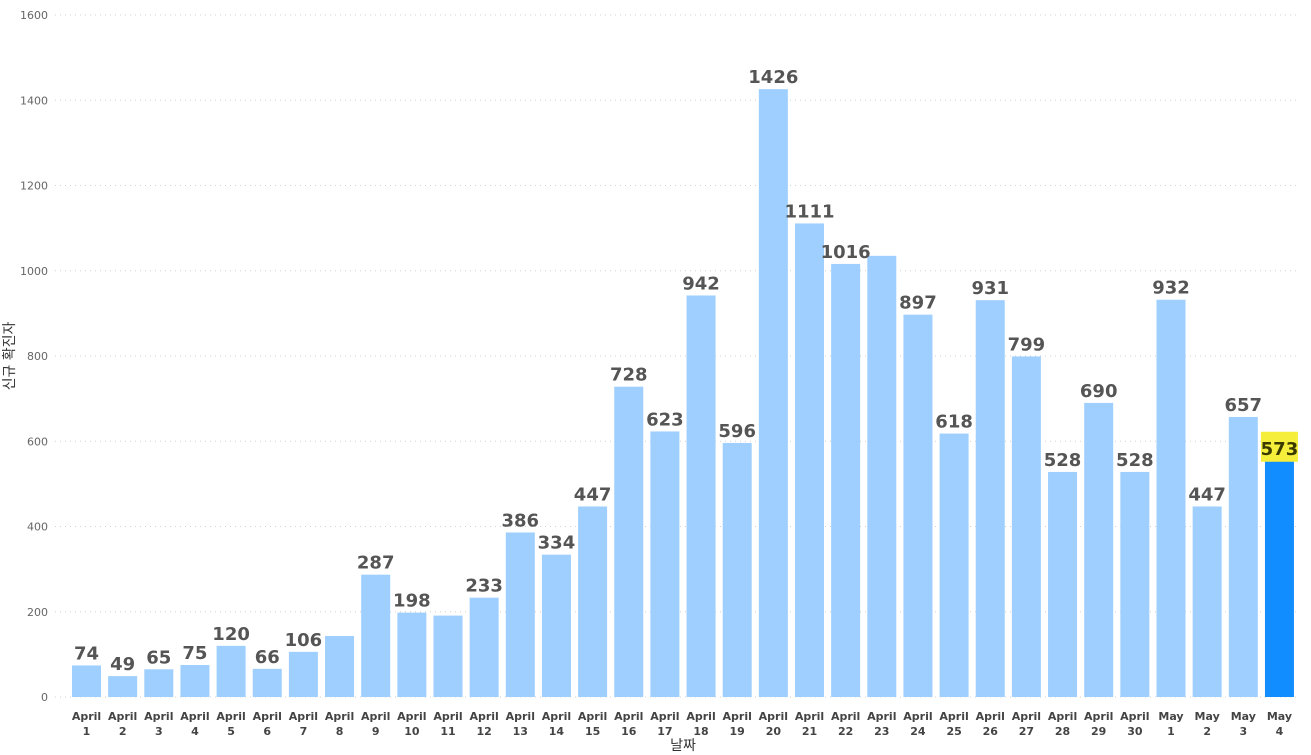  Describe the element at coordinates (1135, 731) in the screenshot. I see `x-tick-day: 30` at that location.